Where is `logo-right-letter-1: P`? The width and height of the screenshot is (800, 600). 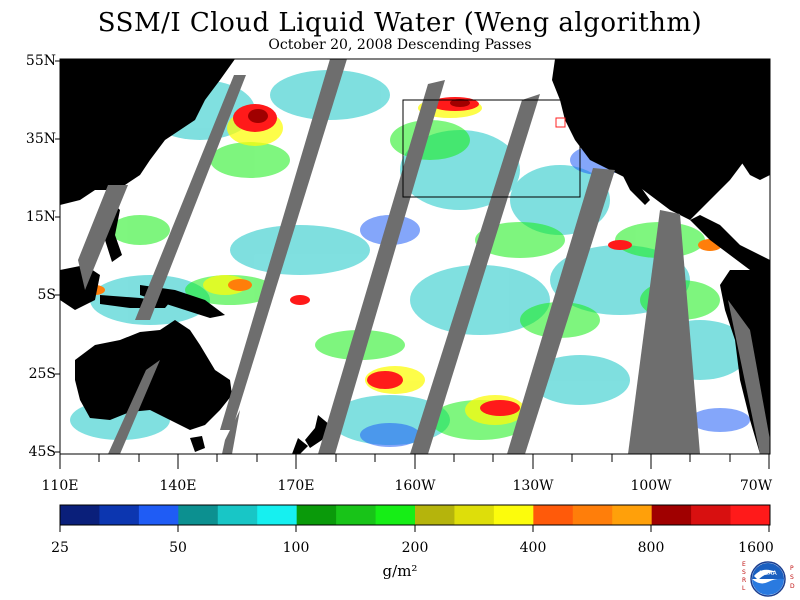
logo-right-letter-1: P is located at coordinates (792, 568).